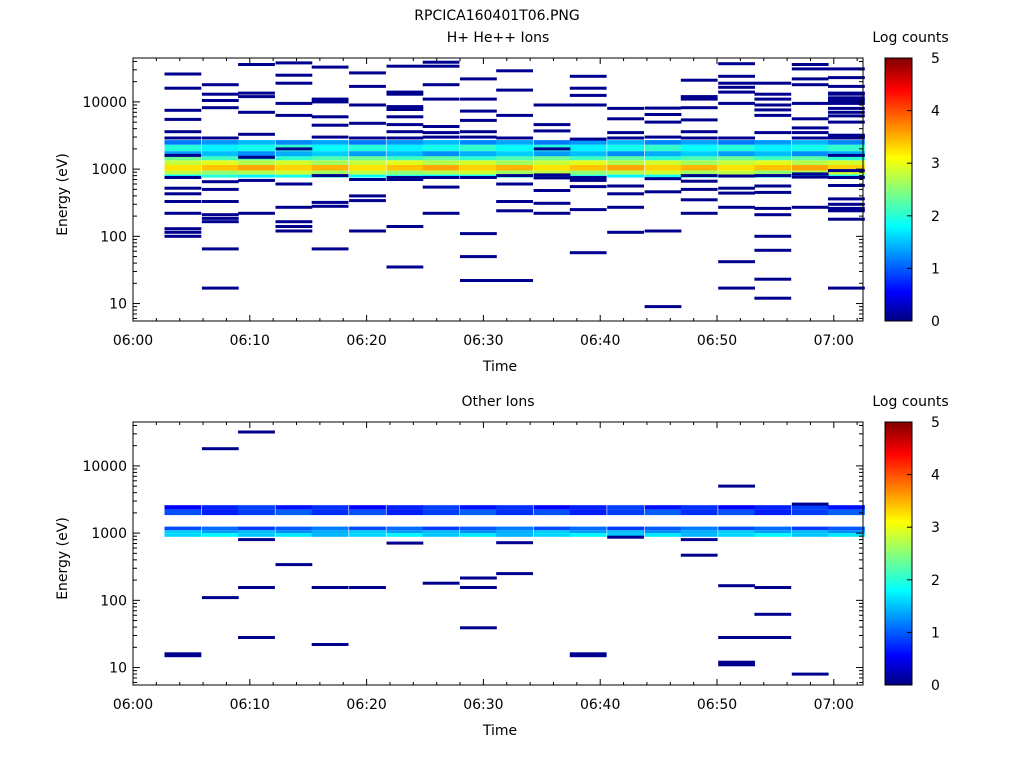 This screenshot has width=1024, height=768. What do you see at coordinates (366, 705) in the screenshot?
I see `x-tick-label: 06:20` at bounding box center [366, 705].